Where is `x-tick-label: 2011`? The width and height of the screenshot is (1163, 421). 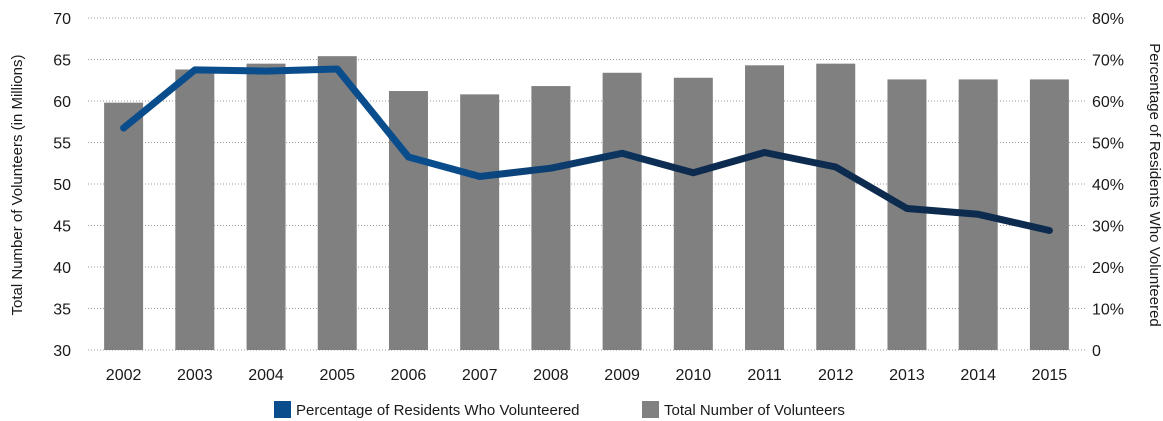
x-tick-label: 2011 is located at coordinates (764, 375).